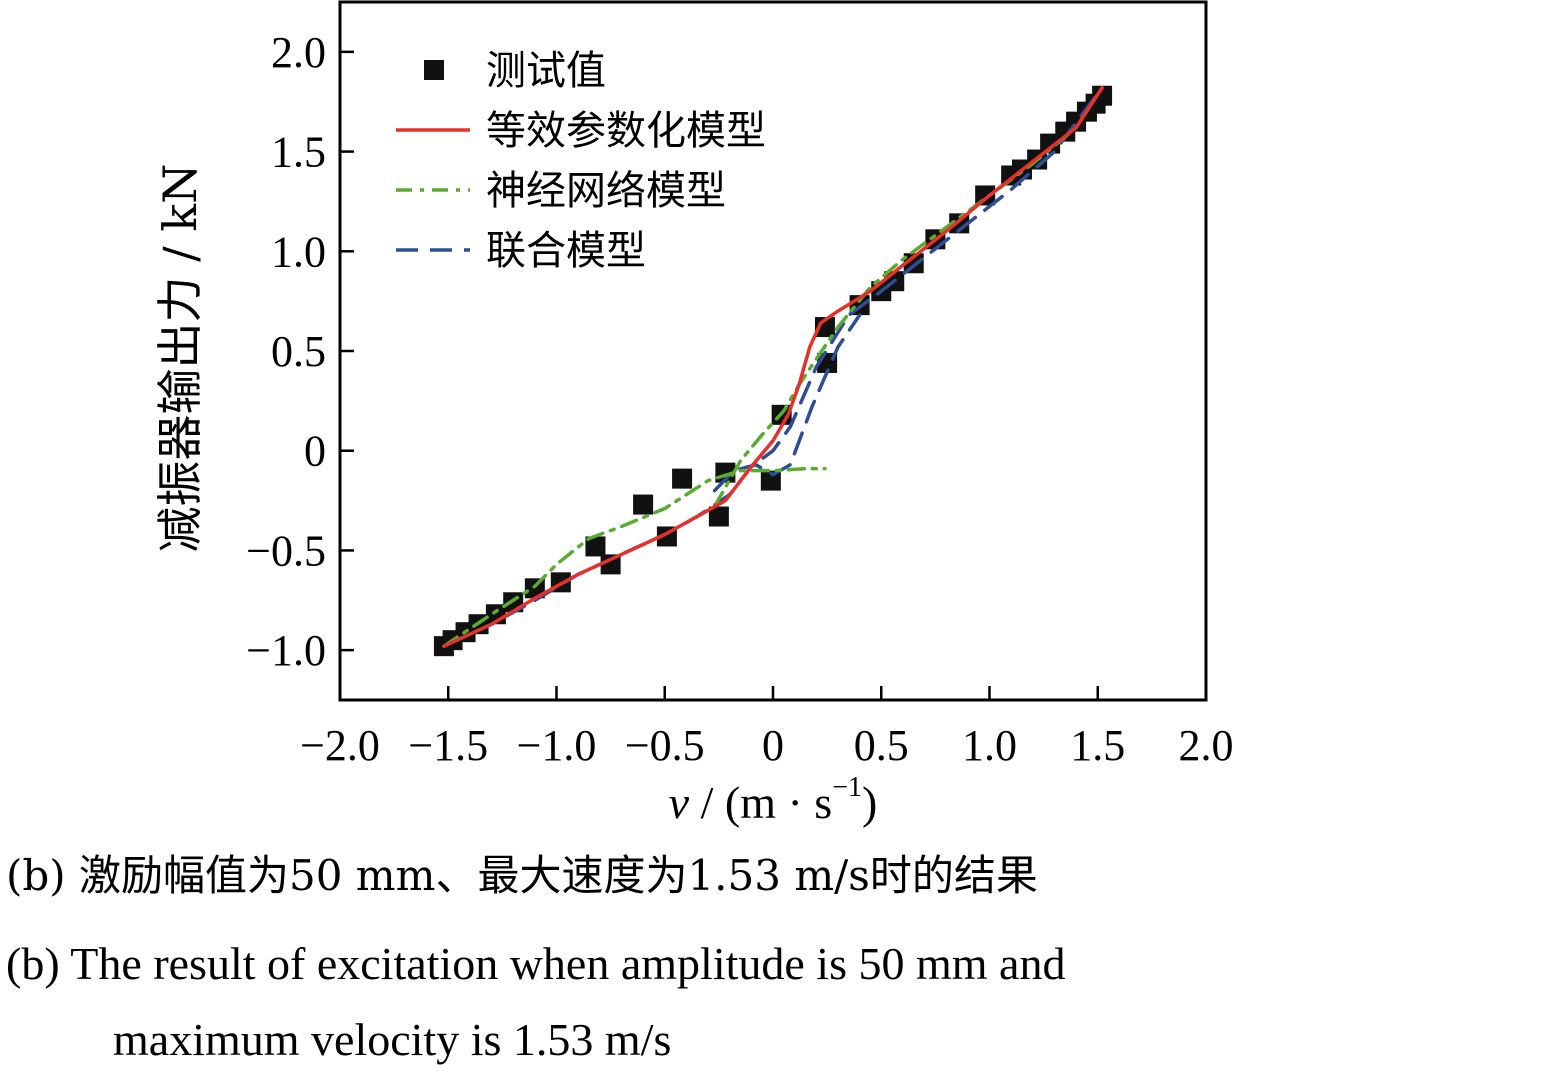 The height and width of the screenshot is (1076, 1545). What do you see at coordinates (881, 745) in the screenshot?
I see `x-tick-label: 0.5` at bounding box center [881, 745].